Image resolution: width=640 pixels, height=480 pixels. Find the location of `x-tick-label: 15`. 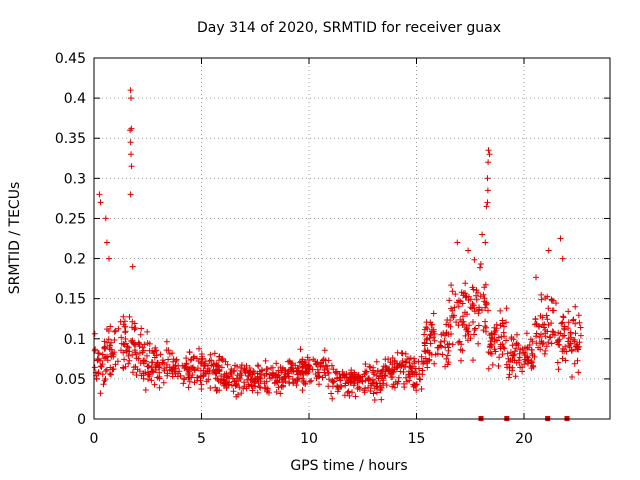

x-tick-label: 15 is located at coordinates (417, 439).